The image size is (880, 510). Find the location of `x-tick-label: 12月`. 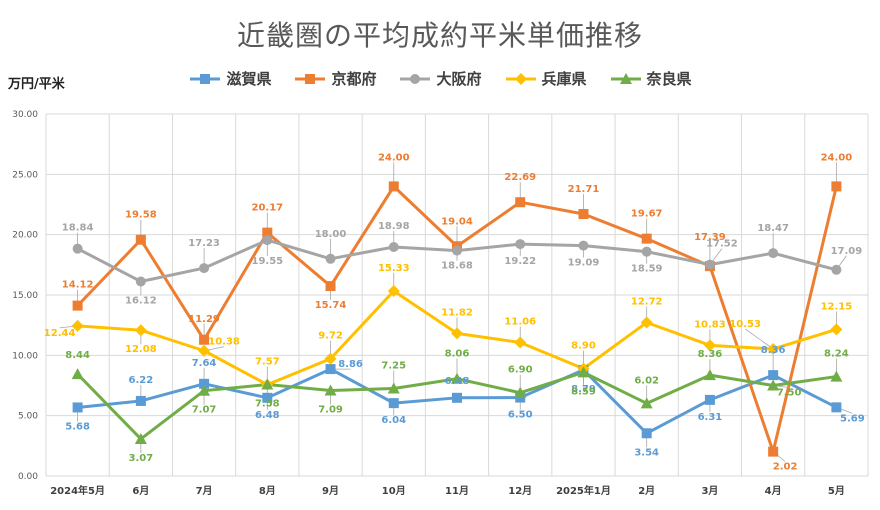

x-tick-label: 12月 is located at coordinates (520, 491).